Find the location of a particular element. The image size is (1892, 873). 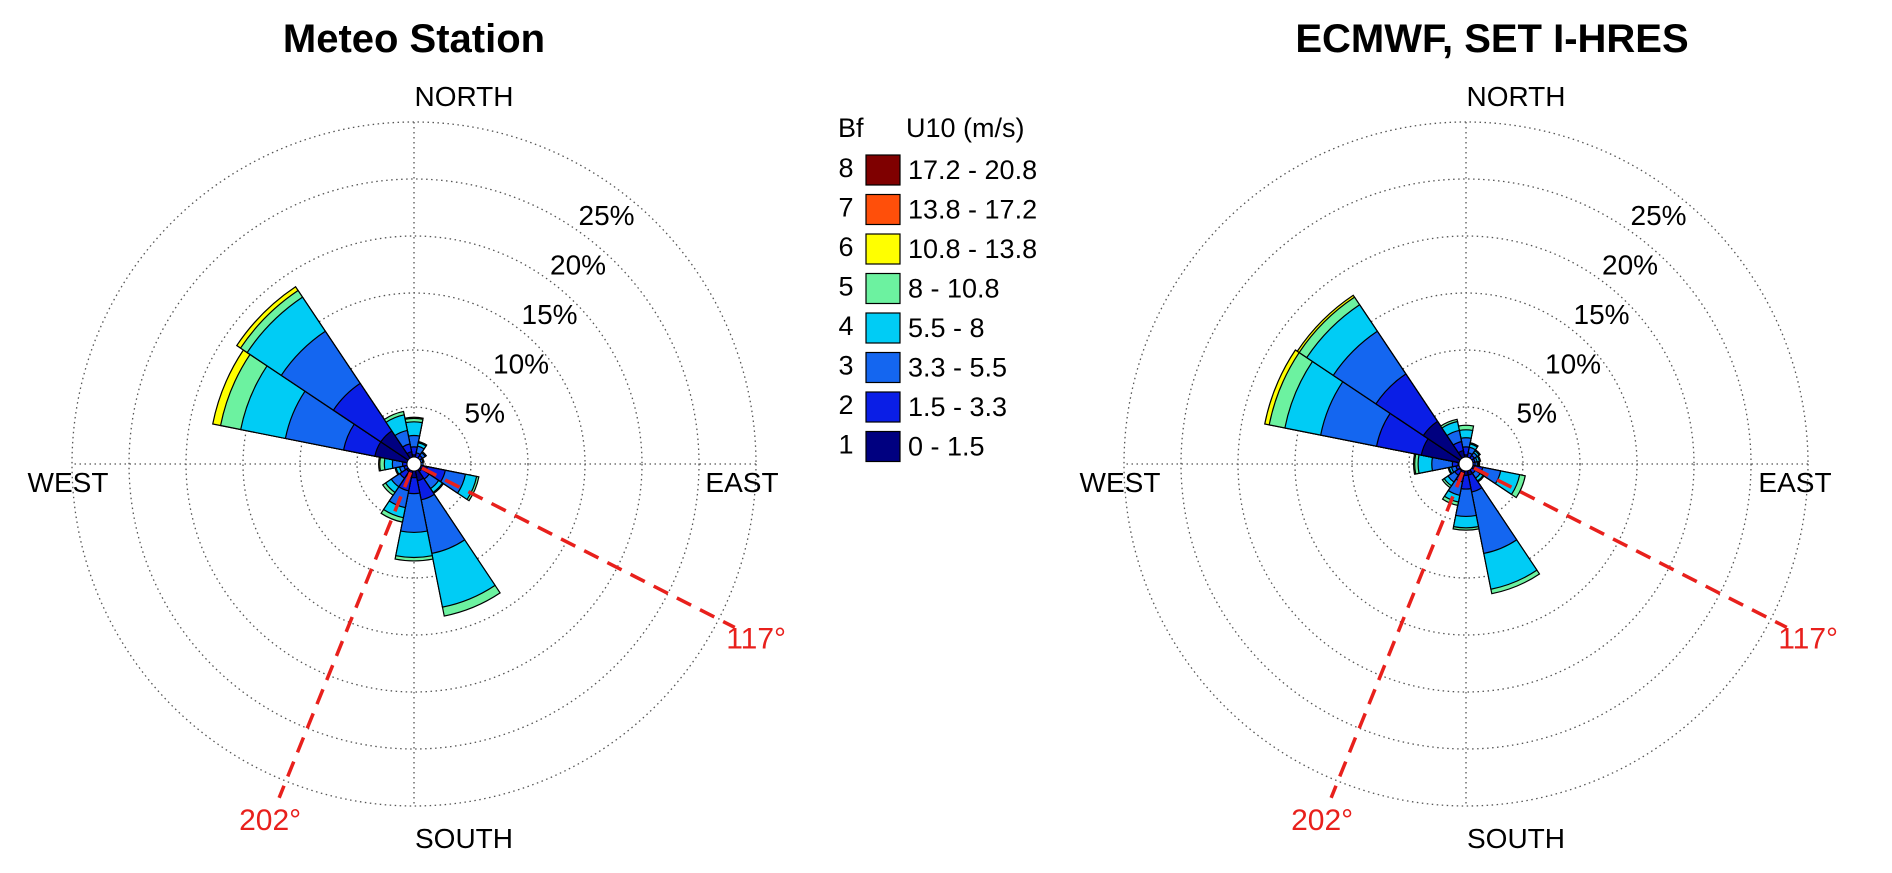

legend-entry-bf6: 6 10.8 - 13.8 is located at coordinates (937, 248).